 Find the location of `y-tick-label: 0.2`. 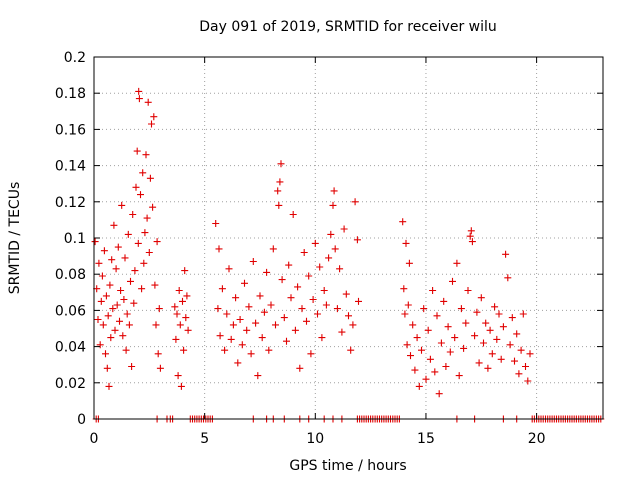

y-tick-label: 0.2 is located at coordinates (75, 58).